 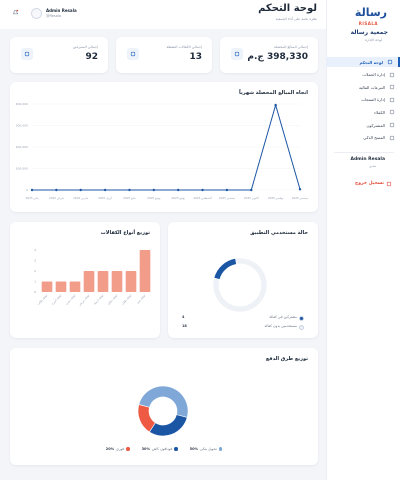 I want to click on stat-label: إجمالي المبالغ المحصلة, so click(x=291, y=47).